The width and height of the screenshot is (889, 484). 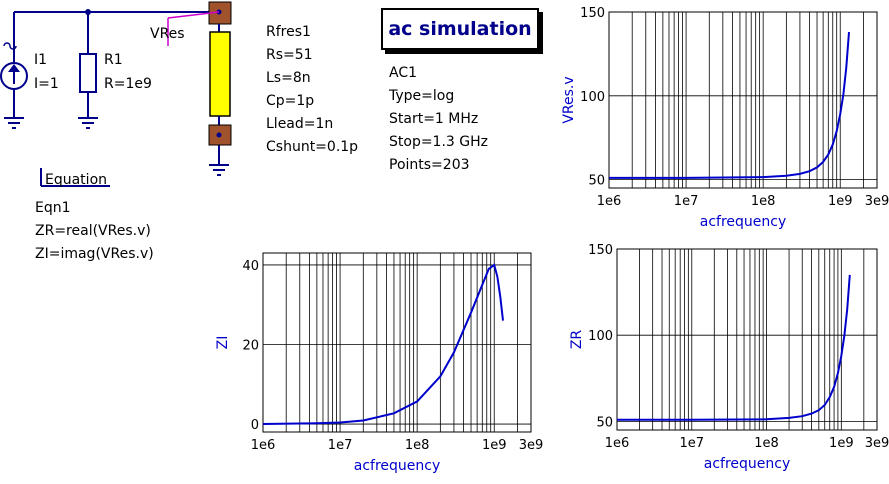 What do you see at coordinates (290, 101) in the screenshot?
I see `rfres-line: Cp=1p` at bounding box center [290, 101].